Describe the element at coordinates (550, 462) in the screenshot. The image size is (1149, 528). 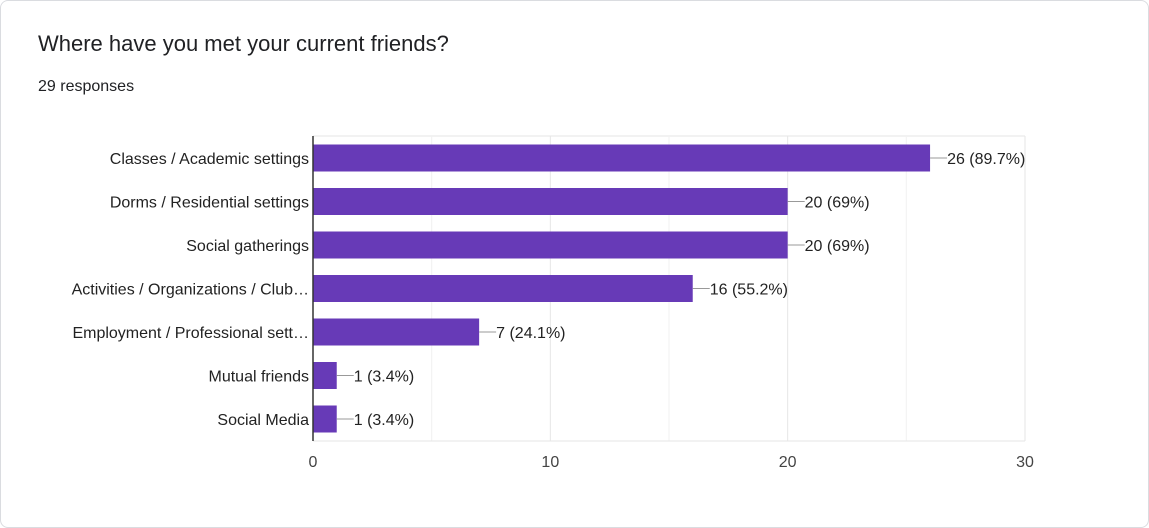
I see `x-tick-label: 10` at that location.